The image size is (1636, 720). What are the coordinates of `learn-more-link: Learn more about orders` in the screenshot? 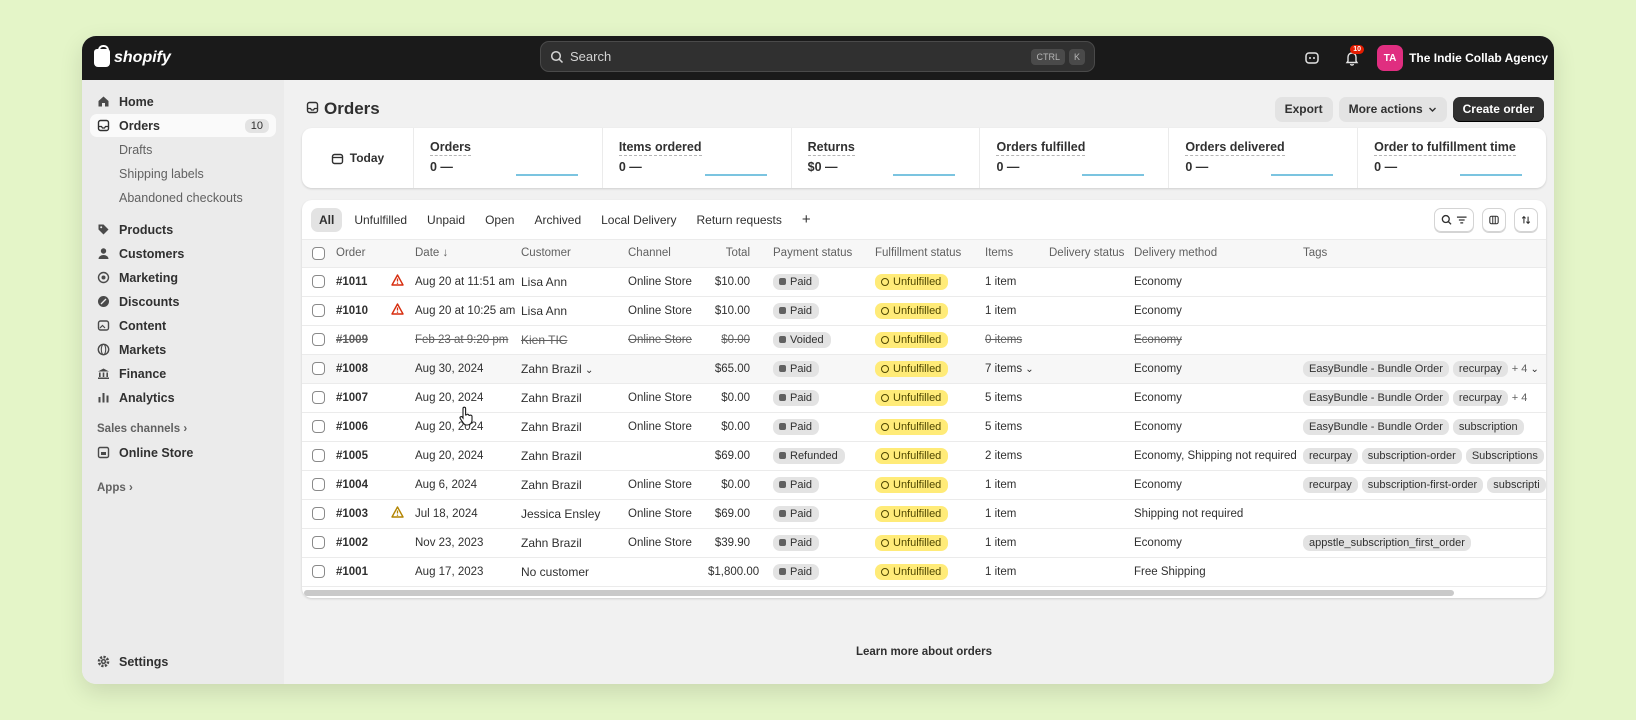 It's located at (924, 652).